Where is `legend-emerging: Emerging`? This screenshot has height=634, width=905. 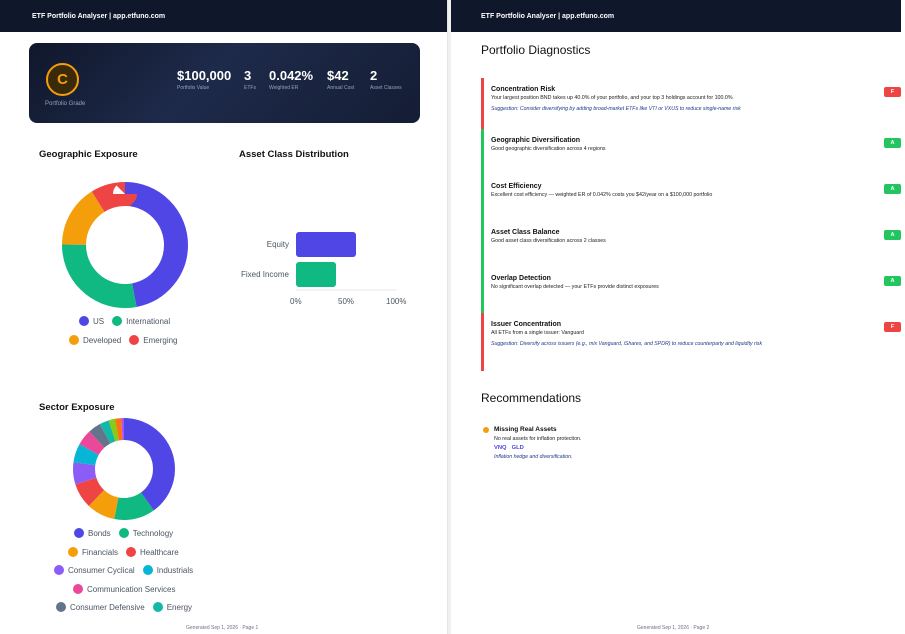
legend-emerging: Emerging is located at coordinates (160, 340).